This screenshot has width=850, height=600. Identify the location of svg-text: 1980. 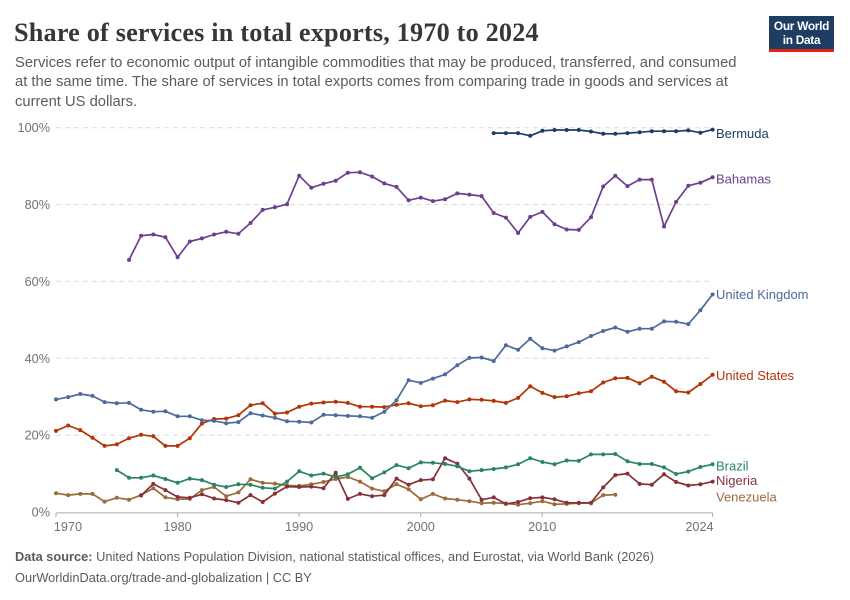
(177, 527).